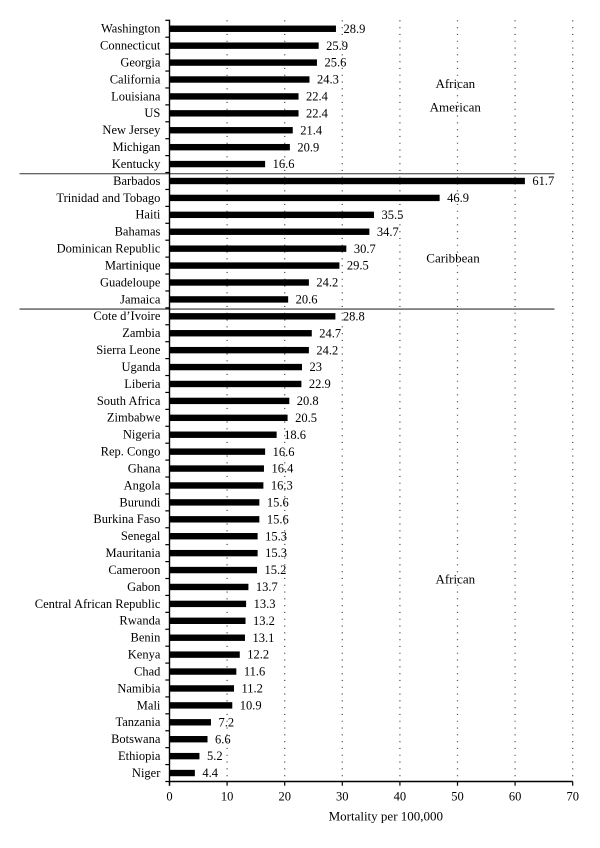  Describe the element at coordinates (137, 722) in the screenshot. I see `svg-text: Tanzania` at that location.